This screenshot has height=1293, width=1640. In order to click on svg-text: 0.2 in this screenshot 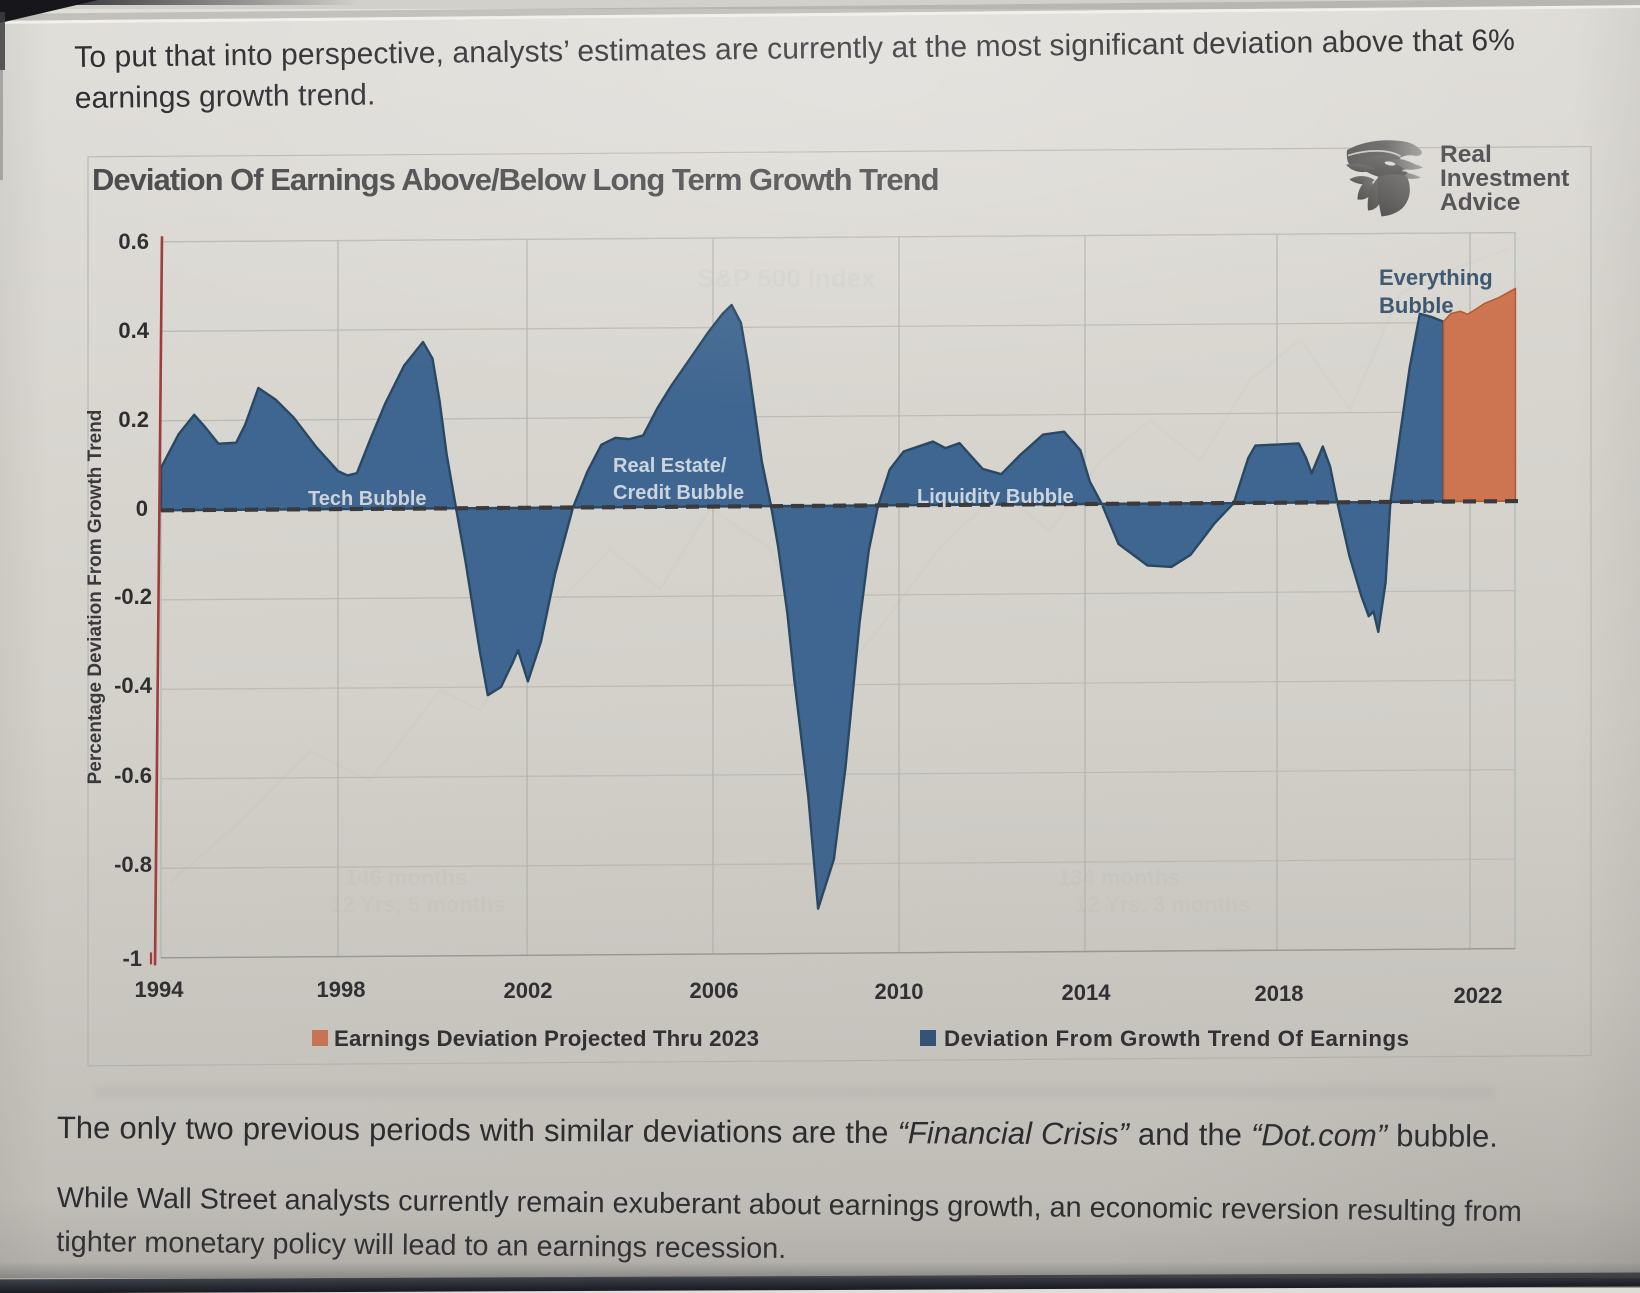, I will do `click(133, 419)`.